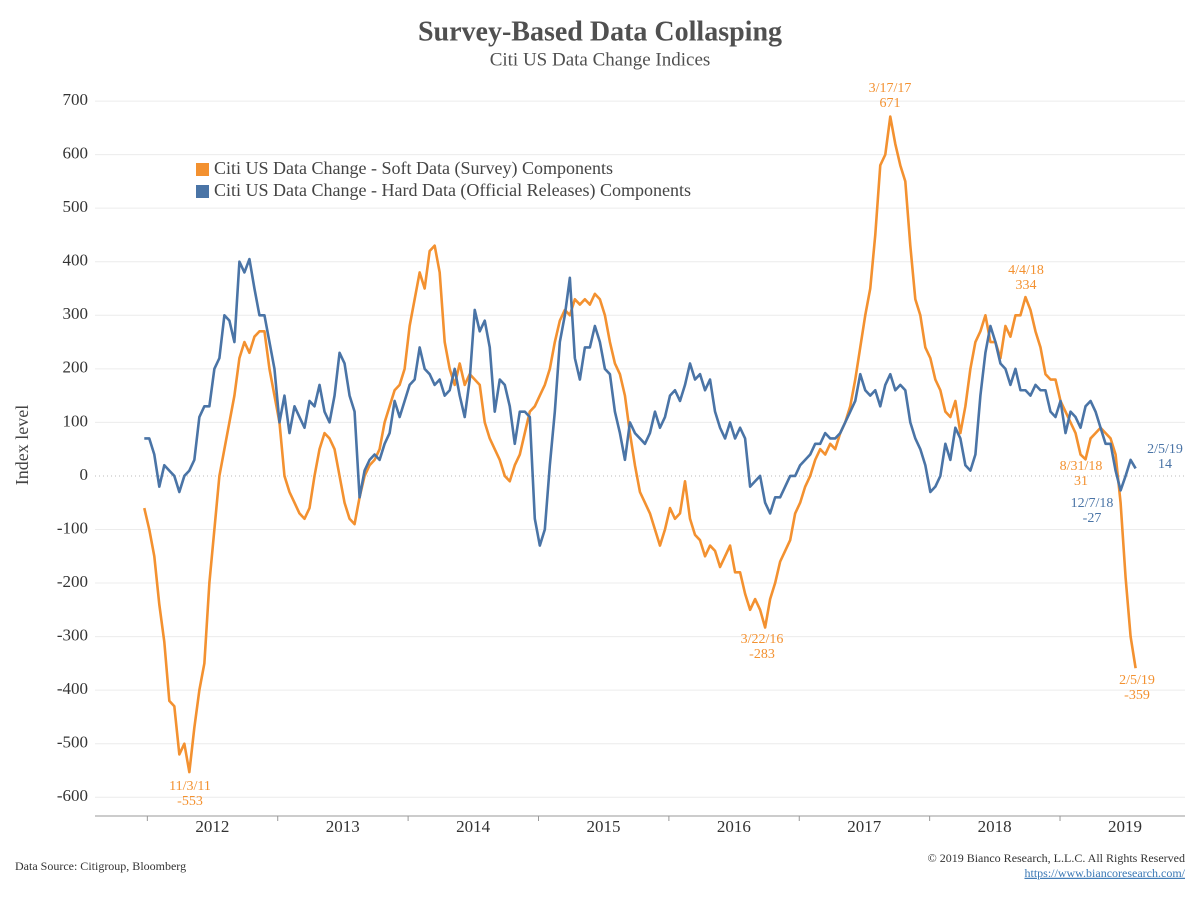 The height and width of the screenshot is (900, 1200). Describe the element at coordinates (76, 420) in the screenshot. I see `y-tick-label: 100` at that location.